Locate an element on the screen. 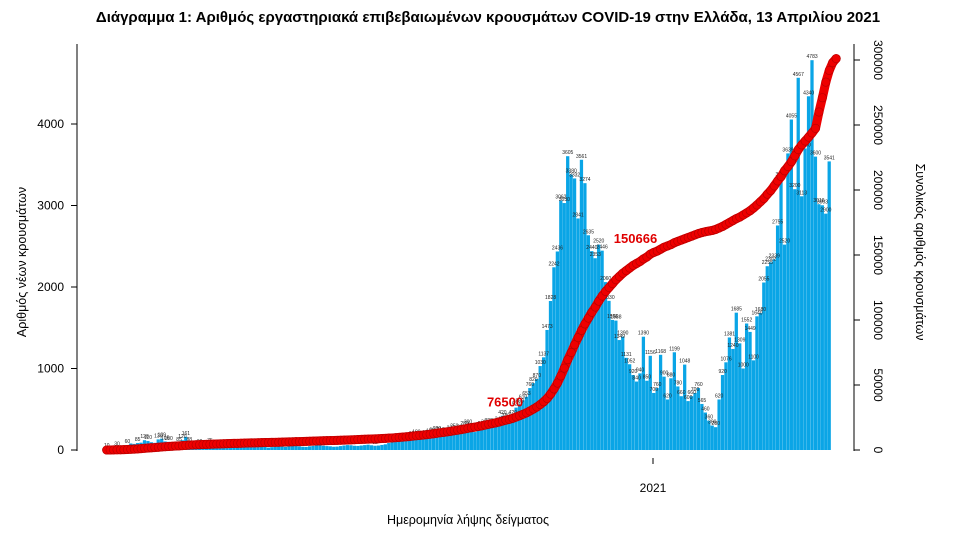  bar-label-184: 1309 is located at coordinates (739, 340).